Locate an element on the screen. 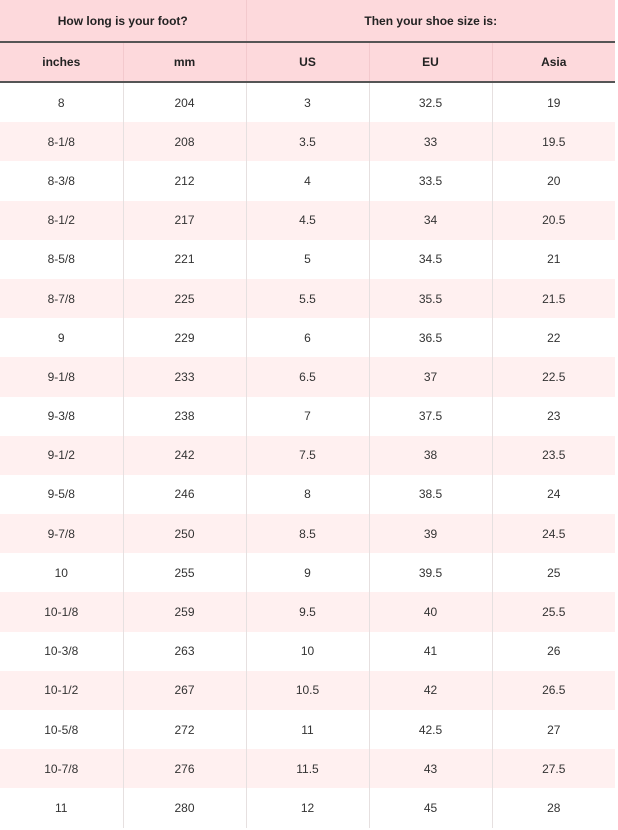 The height and width of the screenshot is (830, 618). cell-mm: 276 is located at coordinates (184, 769).